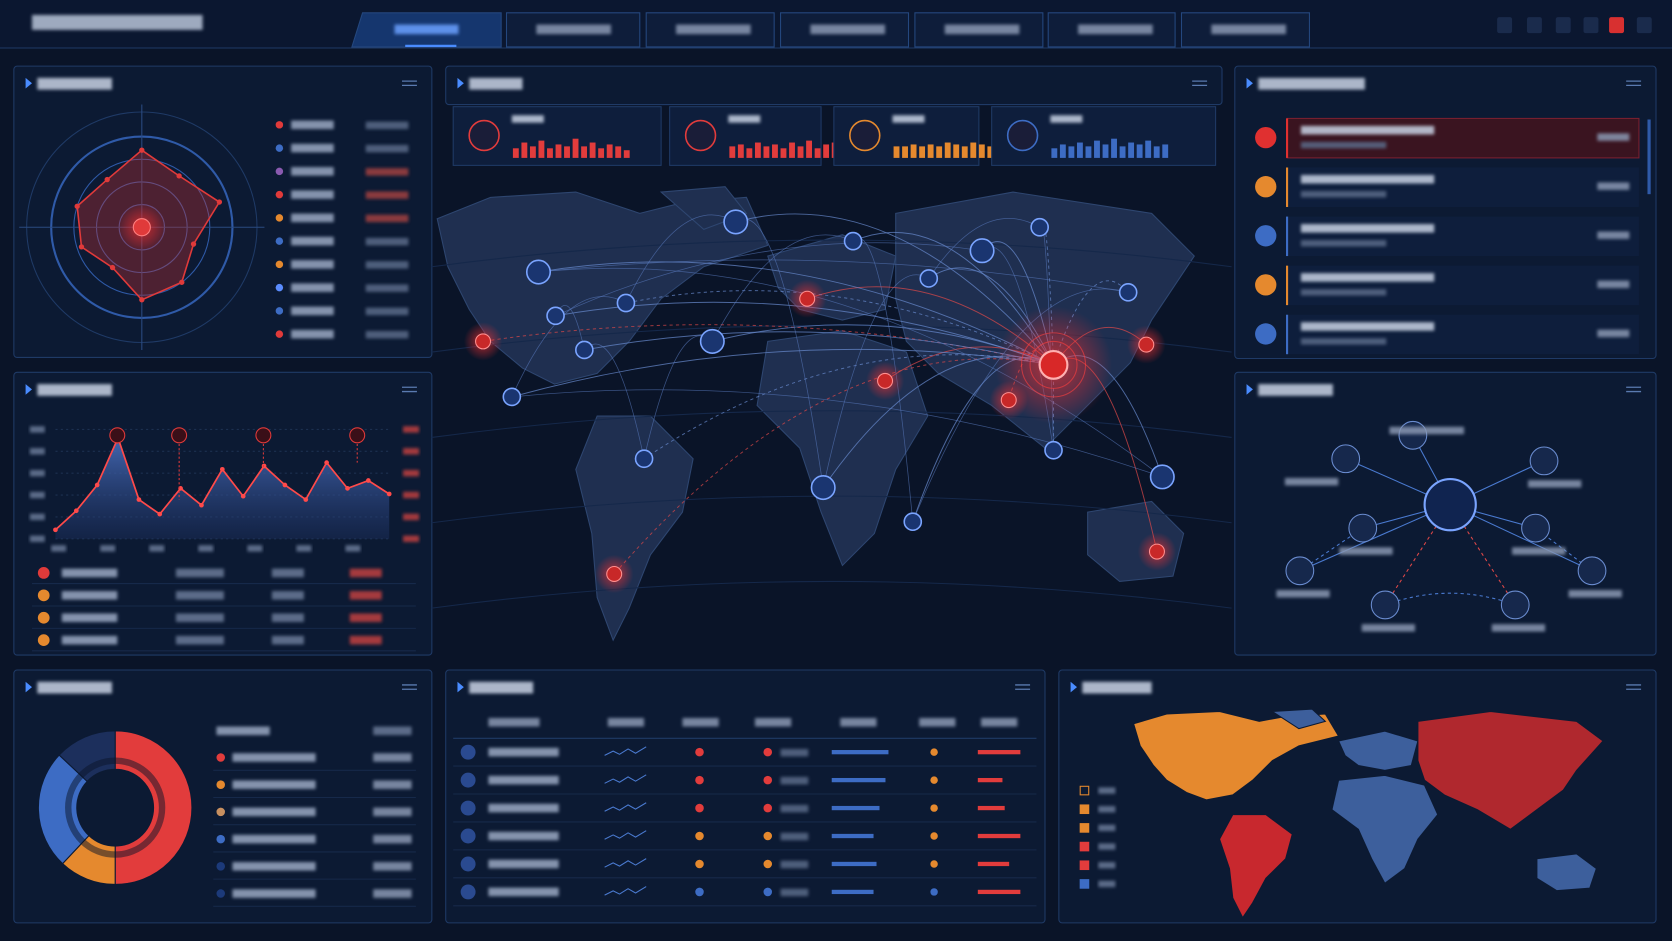 This screenshot has height=941, width=1672. Describe the element at coordinates (117, 435) in the screenshot. I see `annotation-icon` at that location.